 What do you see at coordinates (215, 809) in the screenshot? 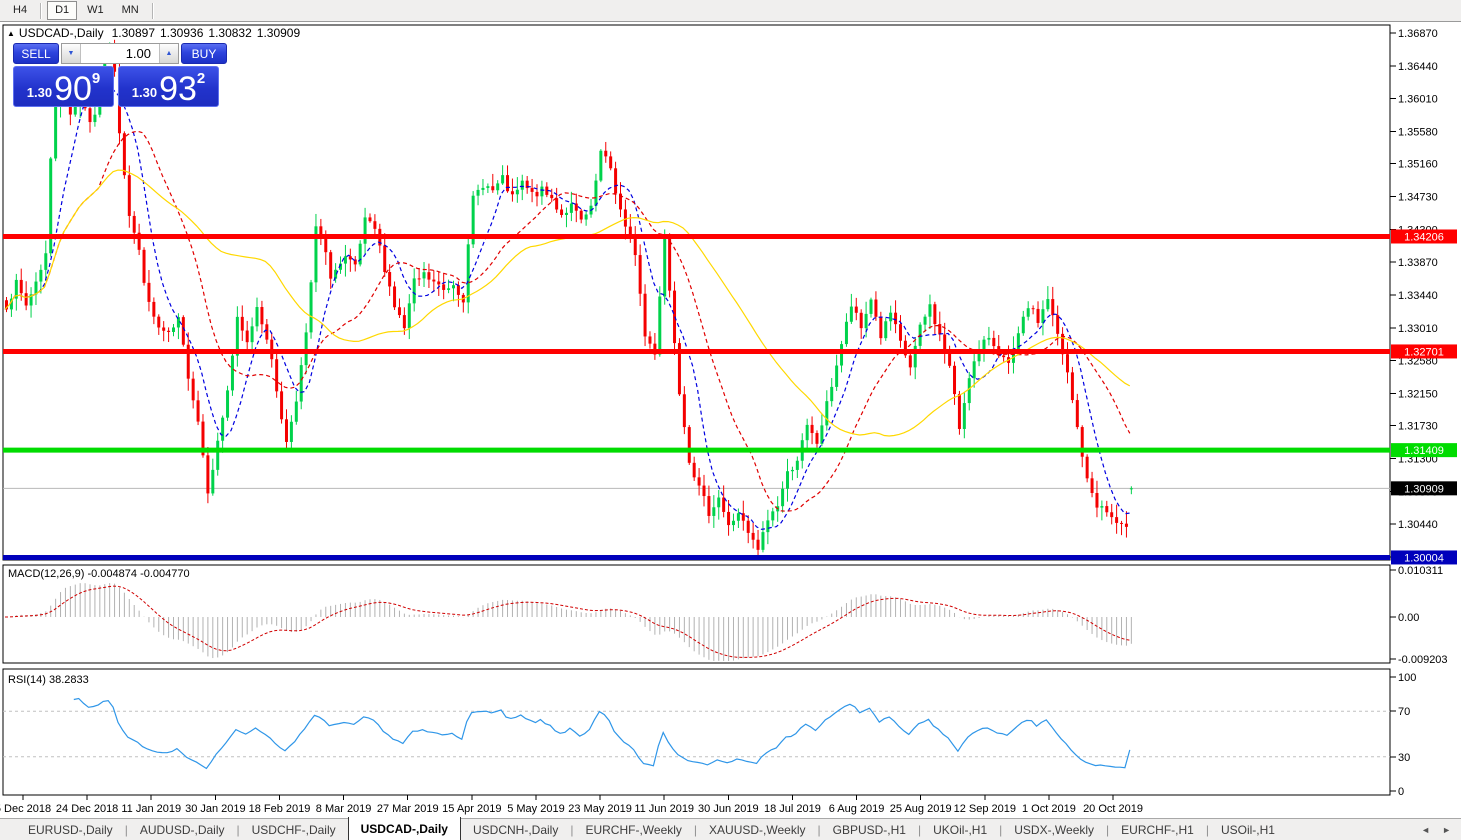
I see `svg-text: 30 Jan 2019` at bounding box center [215, 809].